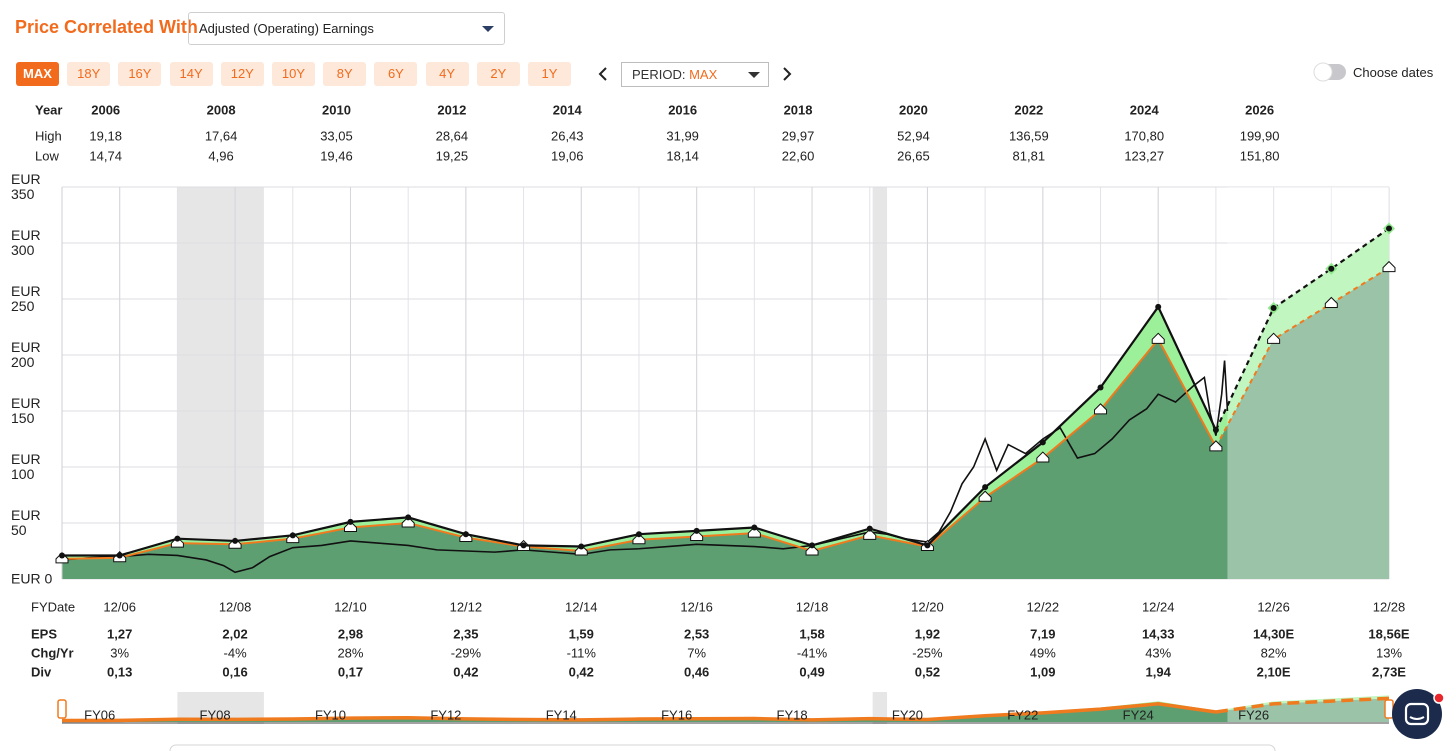 The height and width of the screenshot is (751, 1456). I want to click on price-cell: 52,94, so click(913, 135).